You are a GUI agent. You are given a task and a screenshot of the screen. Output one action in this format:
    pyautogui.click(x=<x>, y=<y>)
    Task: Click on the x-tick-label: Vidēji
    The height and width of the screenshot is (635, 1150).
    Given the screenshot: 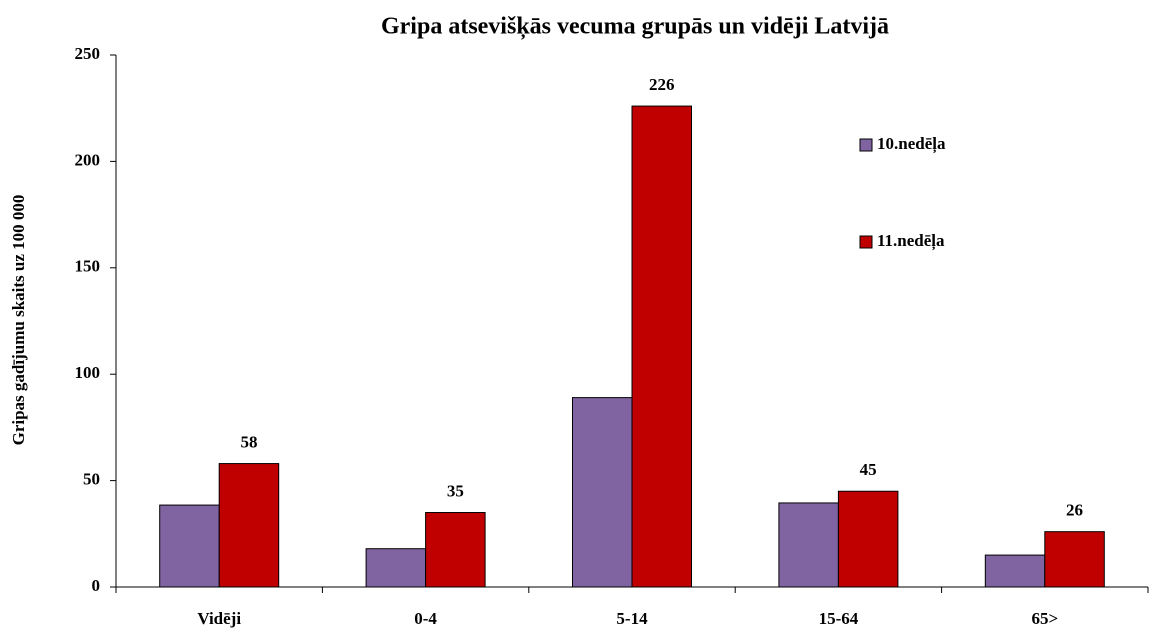 What is the action you would take?
    pyautogui.click(x=219, y=618)
    